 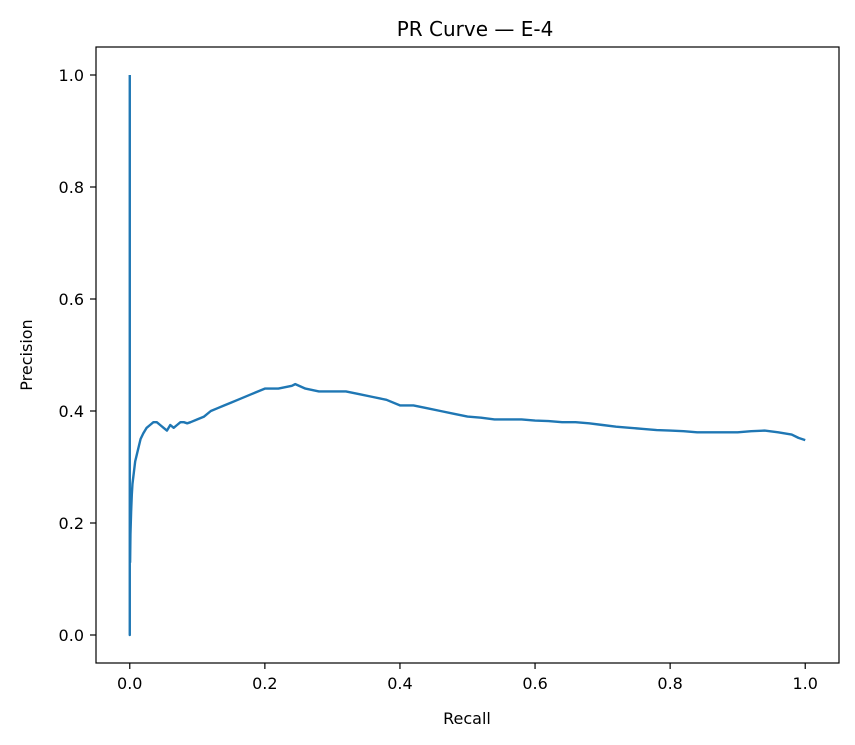 What do you see at coordinates (399, 683) in the screenshot?
I see `x-tick-label: 0.4` at bounding box center [399, 683].